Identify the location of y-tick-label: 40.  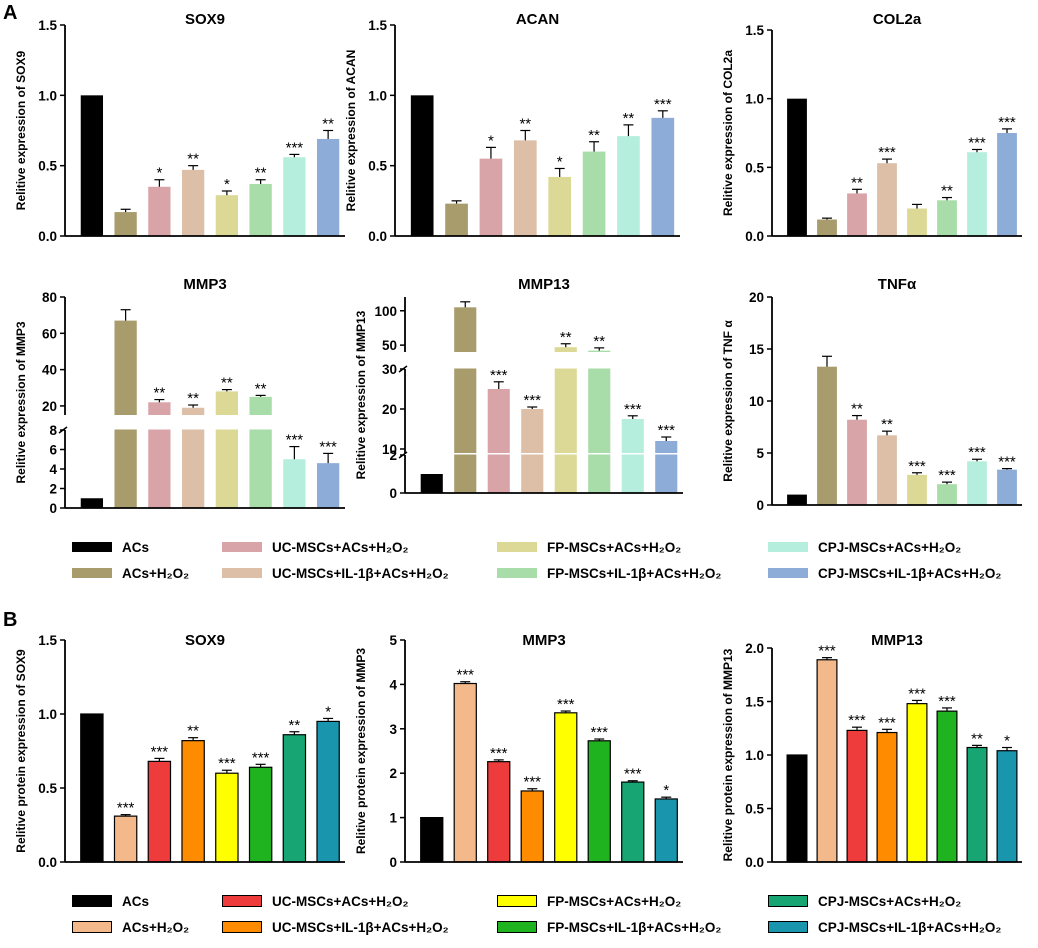
(49, 370).